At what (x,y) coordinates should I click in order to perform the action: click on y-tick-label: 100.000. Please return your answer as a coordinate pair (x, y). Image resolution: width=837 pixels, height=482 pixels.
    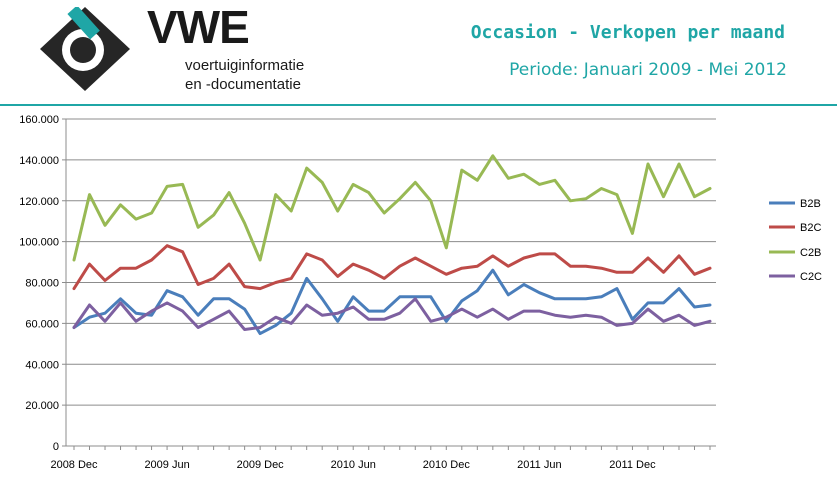
    Looking at the image, I should click on (39, 243).